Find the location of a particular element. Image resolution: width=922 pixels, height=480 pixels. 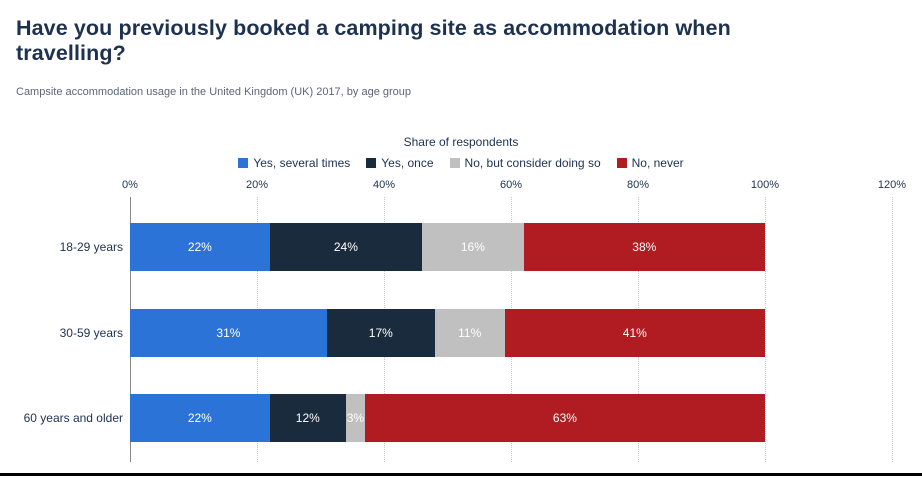

legend-label: No, never is located at coordinates (657, 163).